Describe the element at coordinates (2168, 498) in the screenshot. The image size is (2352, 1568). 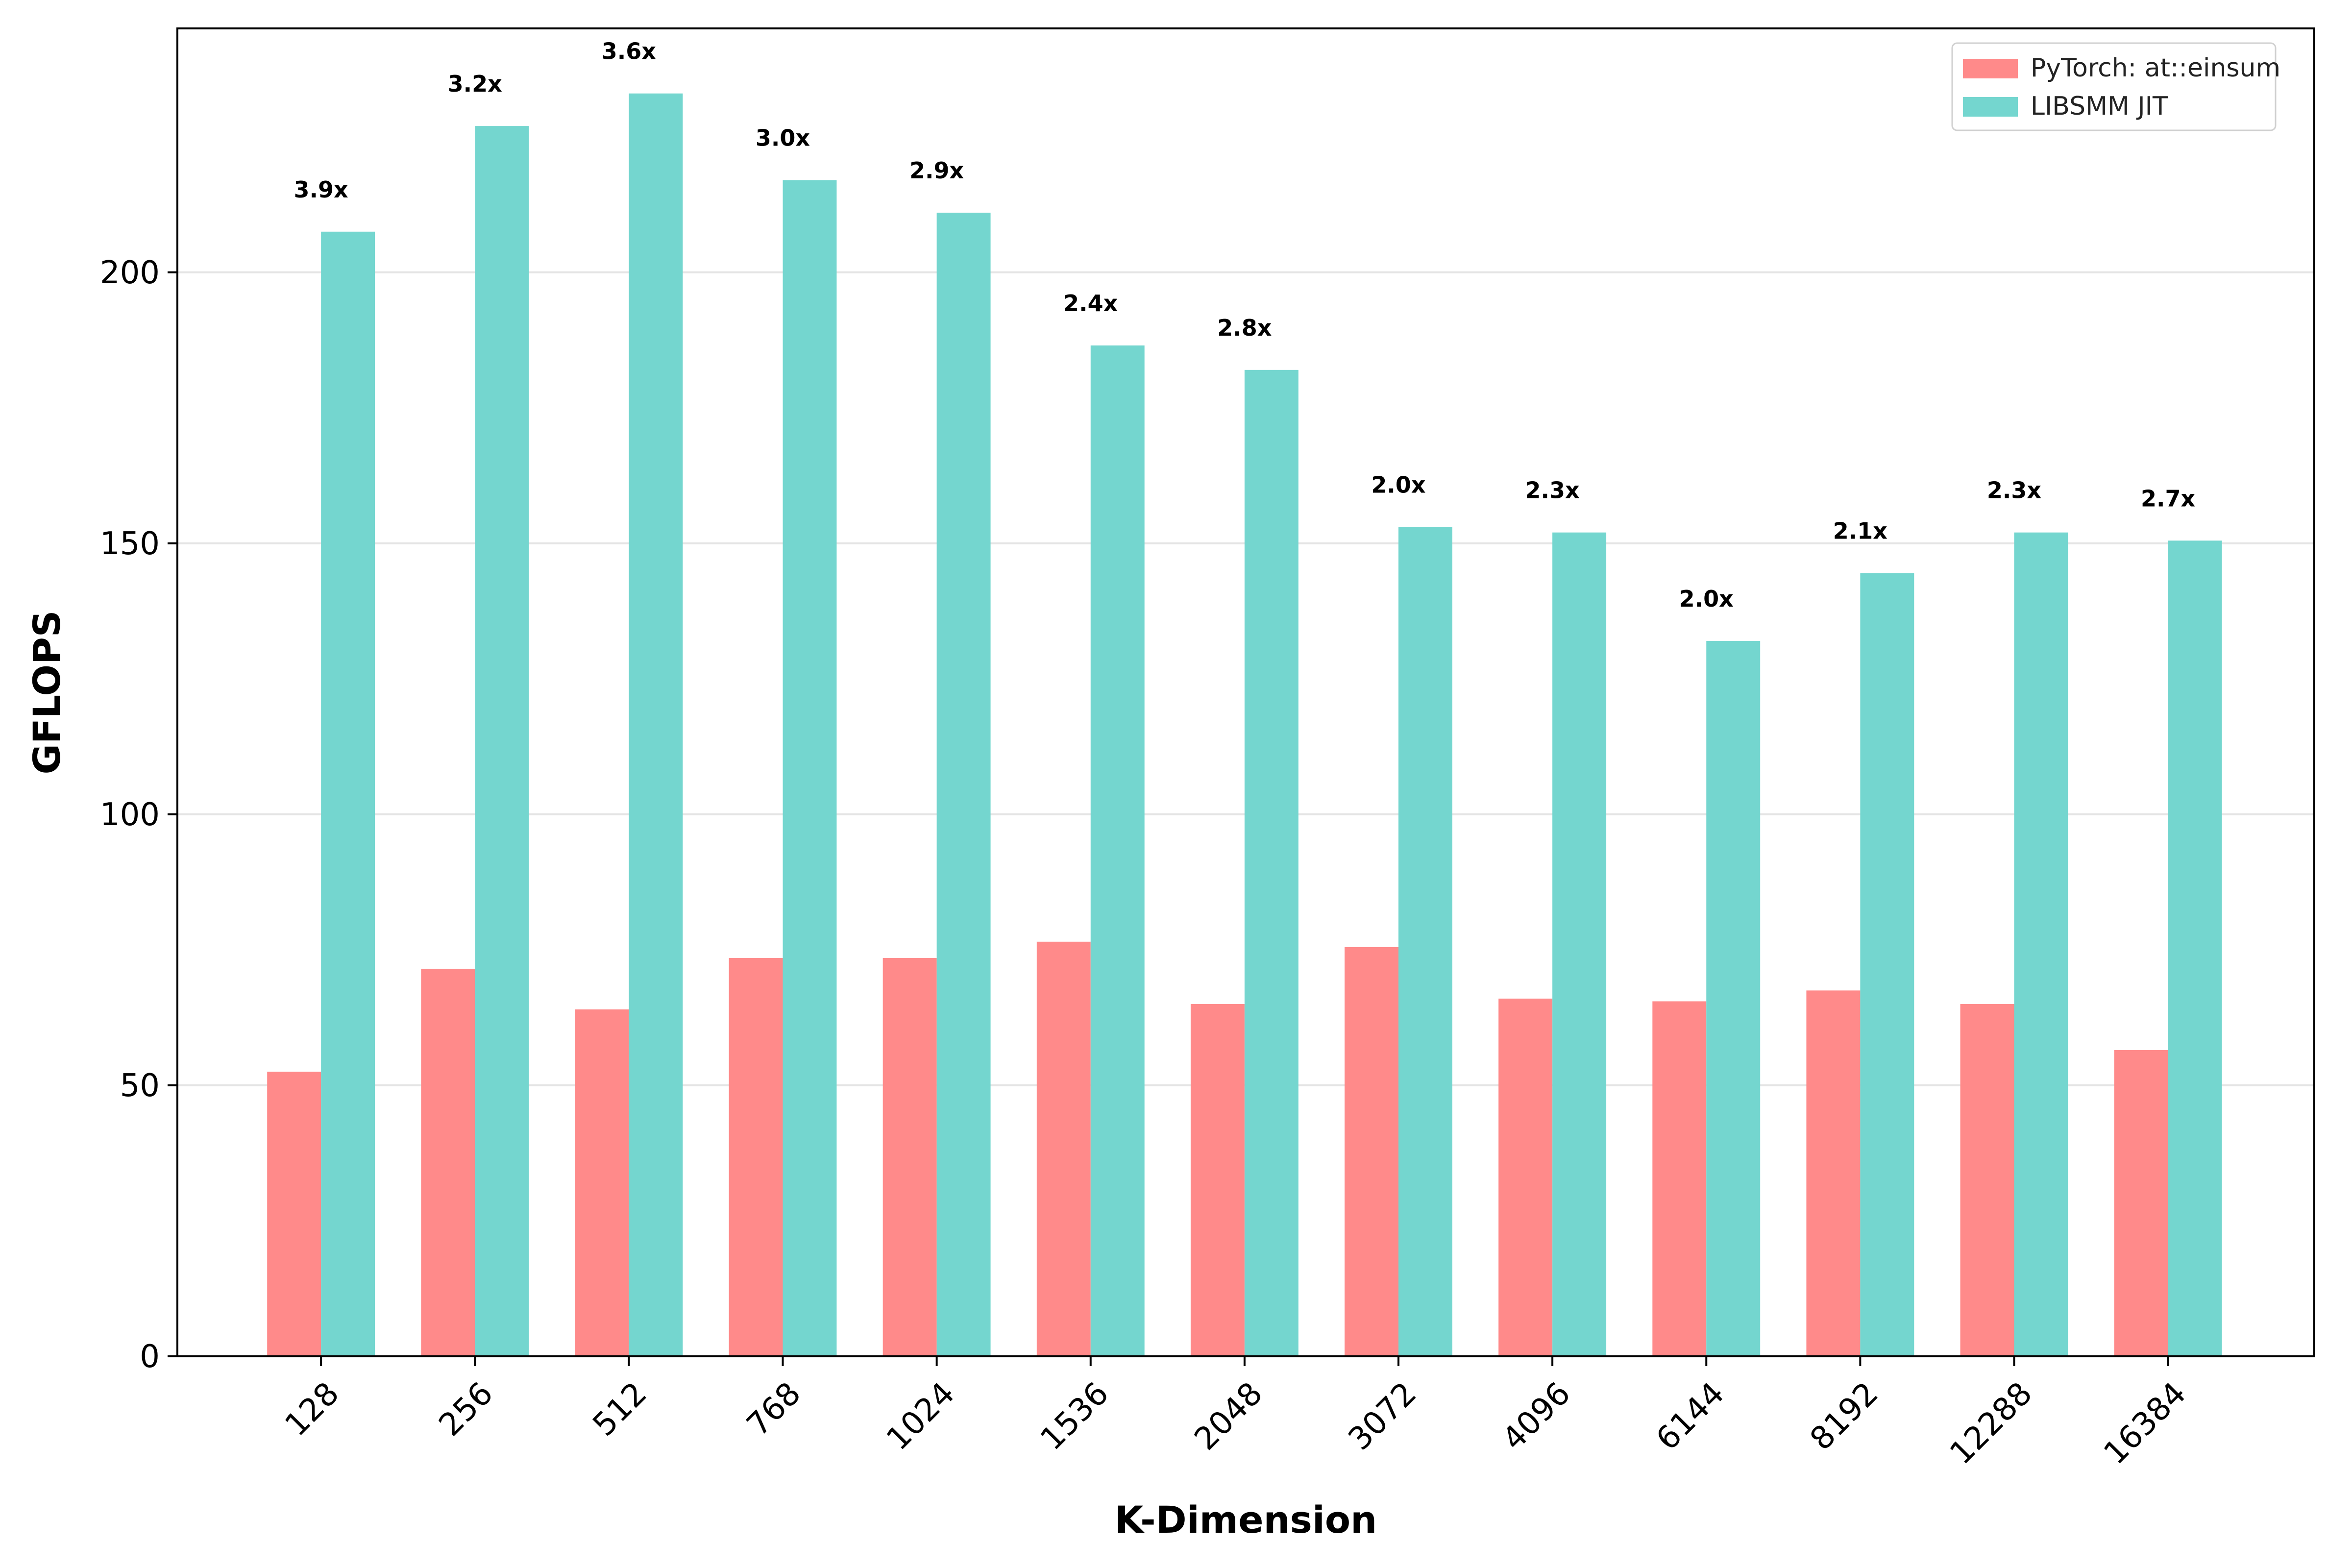
I see `speedup-label: 2.7x` at that location.